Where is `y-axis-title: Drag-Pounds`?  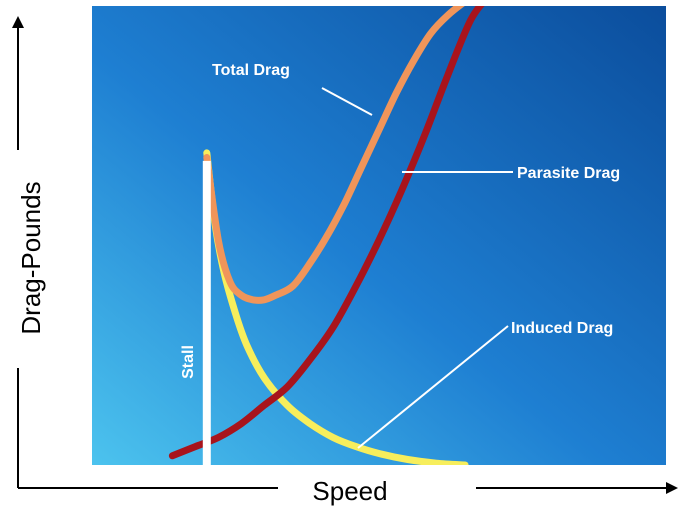 y-axis-title: Drag-Pounds is located at coordinates (31, 257).